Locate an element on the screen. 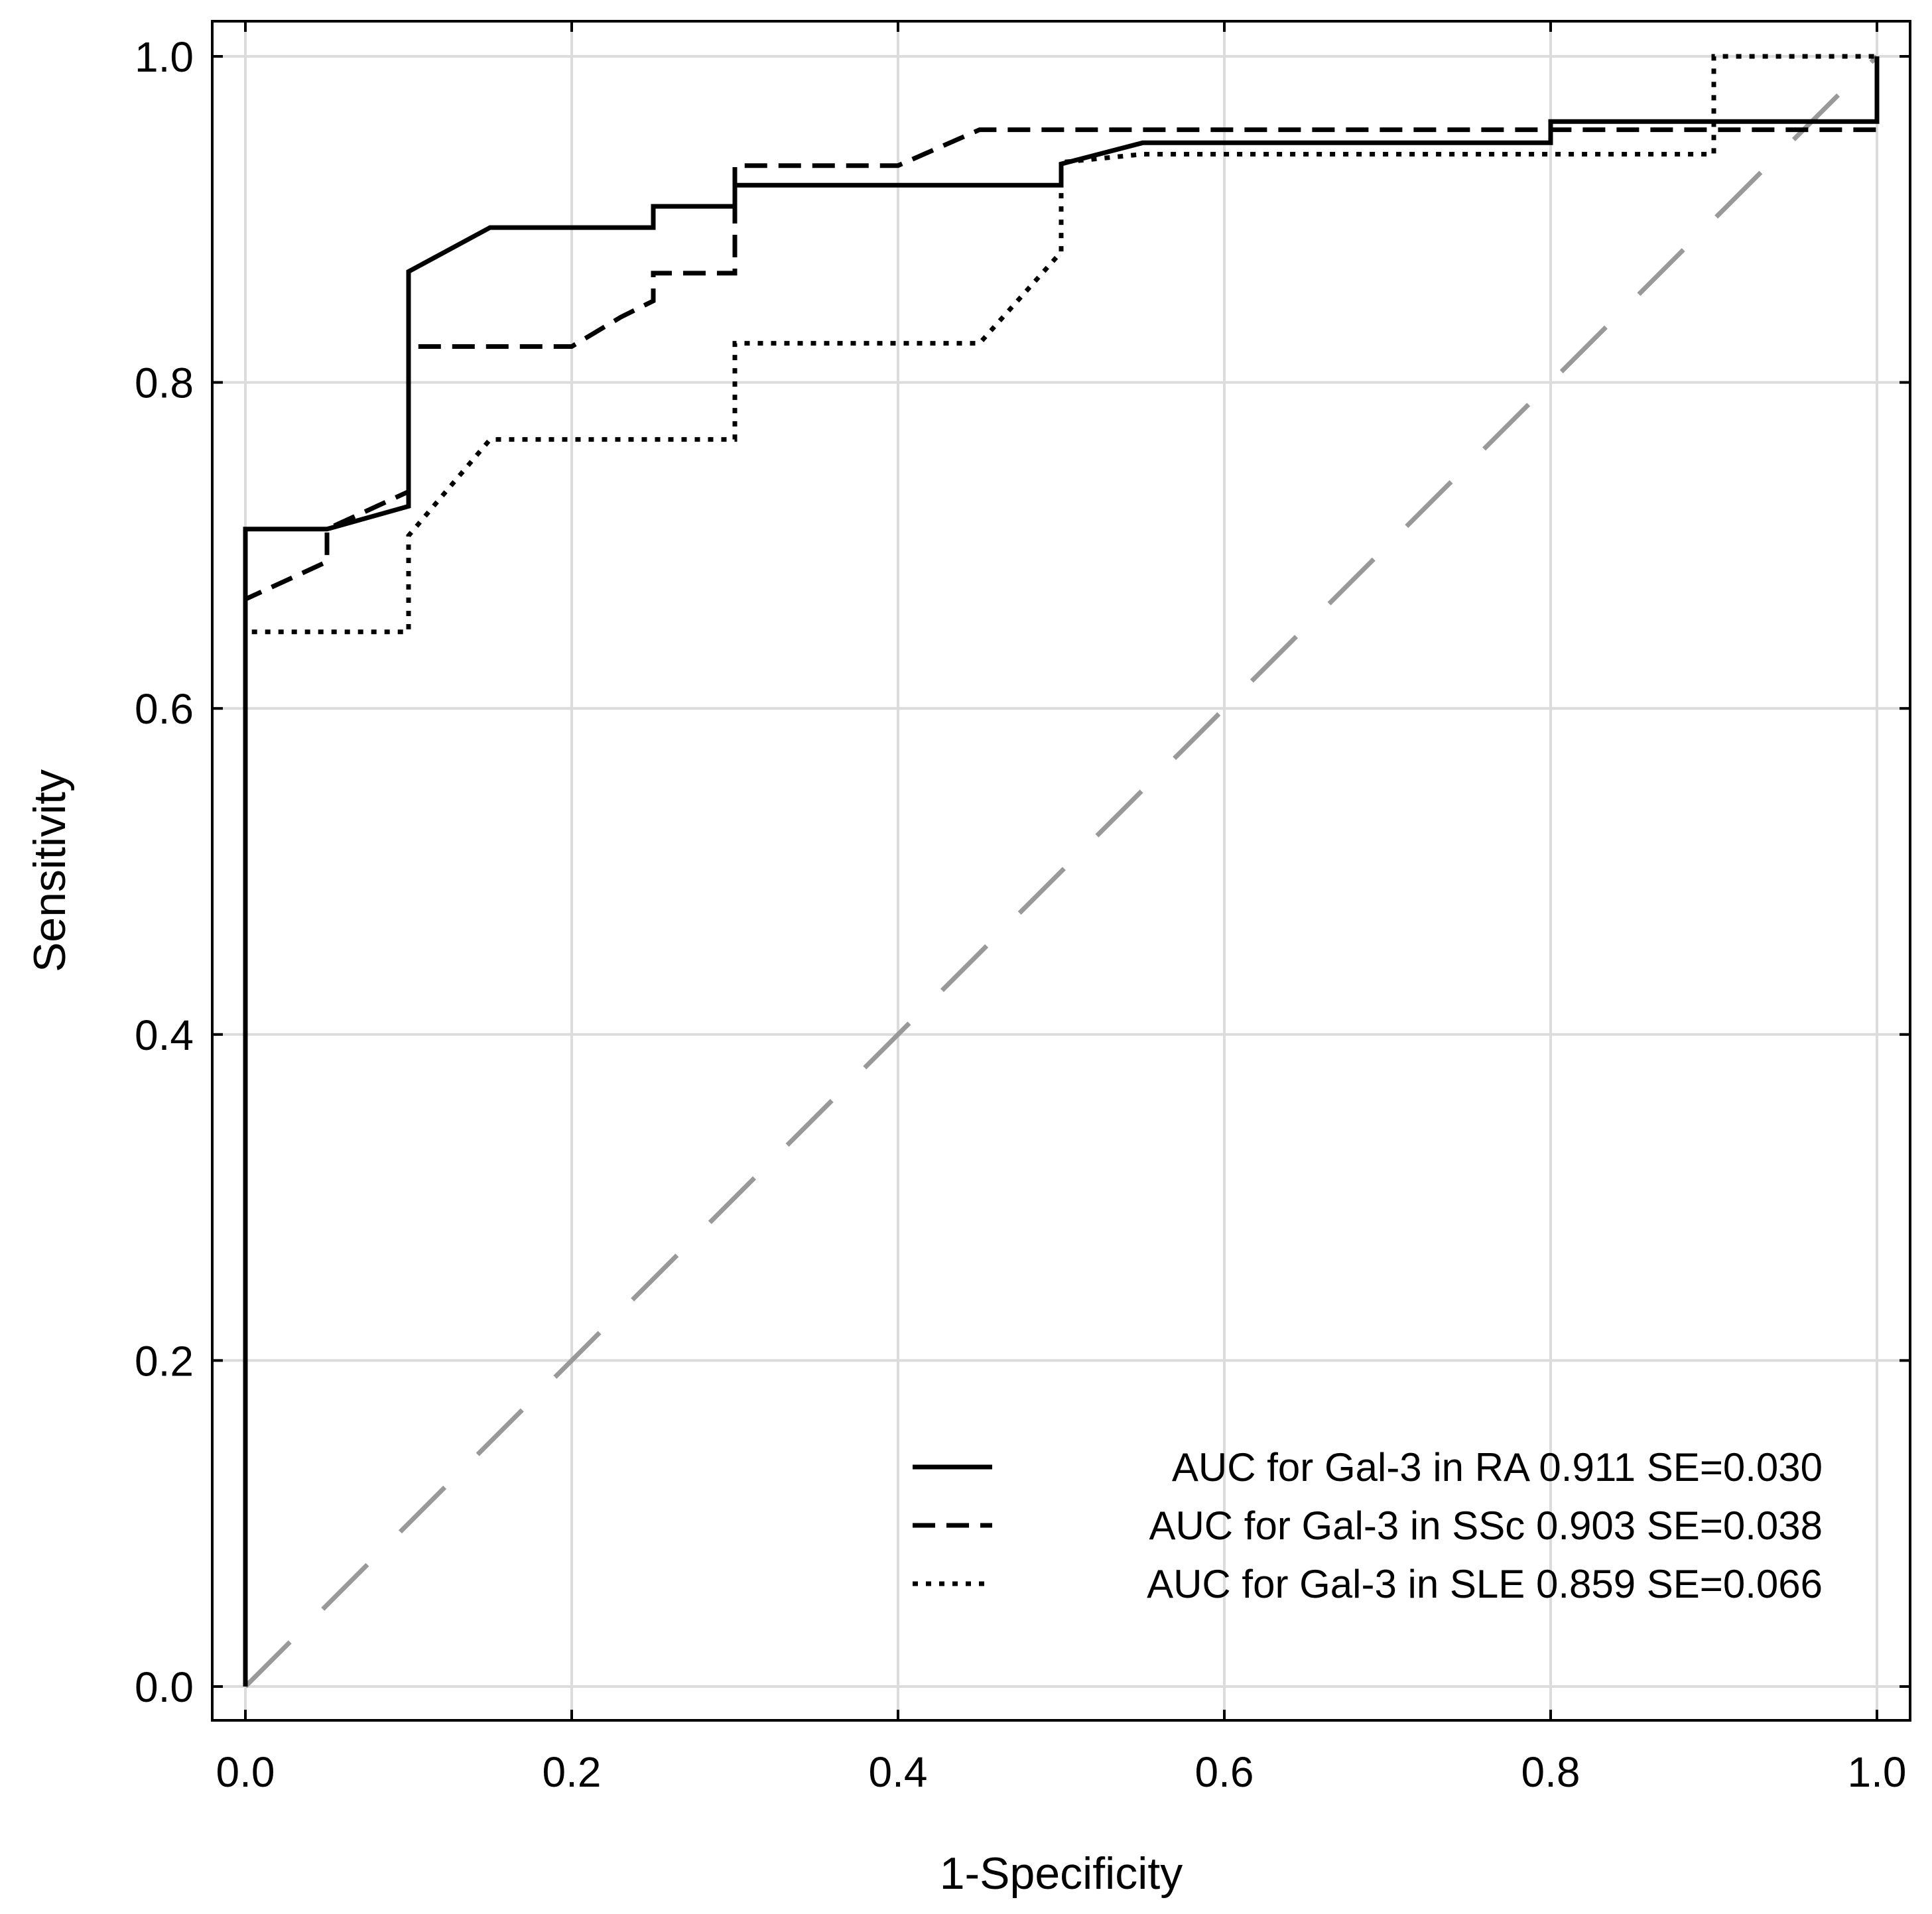 Image resolution: width=1932 pixels, height=1914 pixels. y-tick-label: 0.4 is located at coordinates (165, 1035).